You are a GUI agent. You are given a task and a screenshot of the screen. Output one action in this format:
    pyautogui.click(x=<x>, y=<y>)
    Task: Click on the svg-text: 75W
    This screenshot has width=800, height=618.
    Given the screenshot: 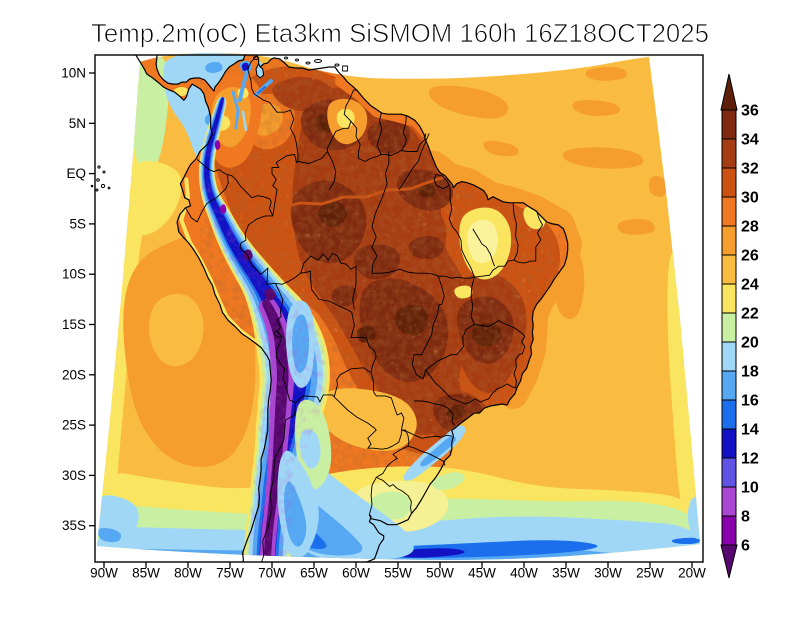 What is the action you would take?
    pyautogui.click(x=230, y=573)
    